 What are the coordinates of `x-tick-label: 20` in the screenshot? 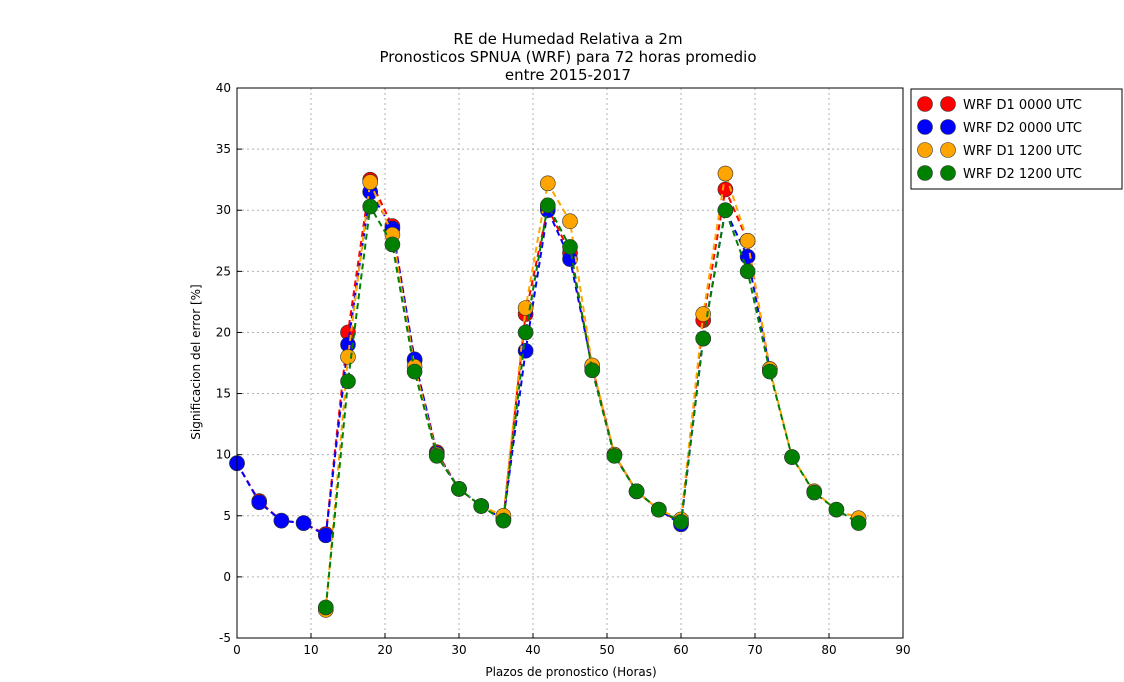 It's located at (384, 650).